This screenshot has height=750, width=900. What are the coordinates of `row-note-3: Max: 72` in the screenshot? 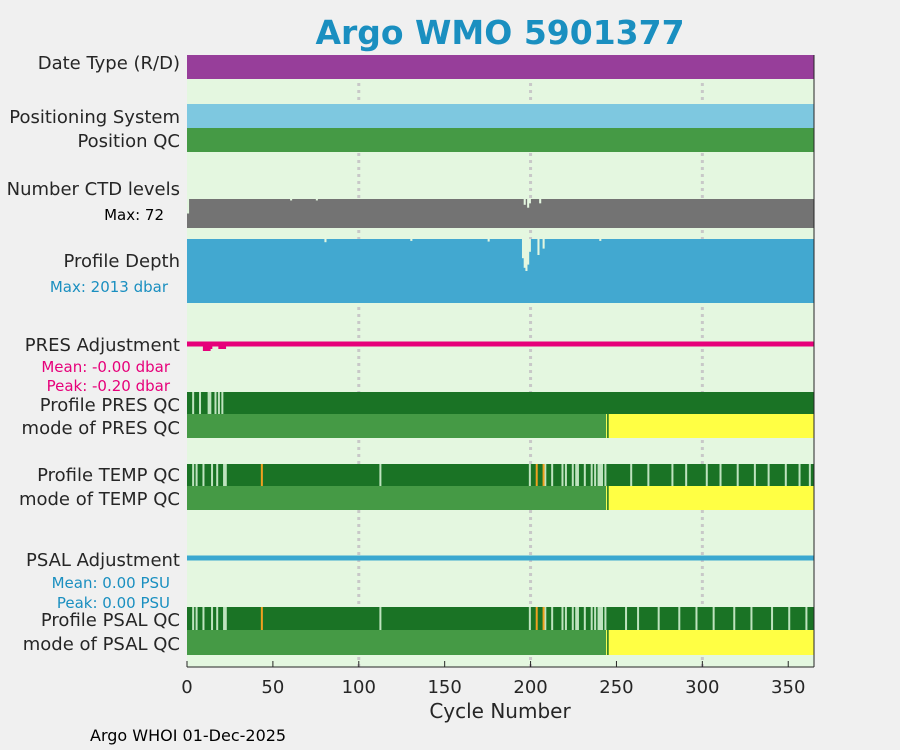 It's located at (134, 215).